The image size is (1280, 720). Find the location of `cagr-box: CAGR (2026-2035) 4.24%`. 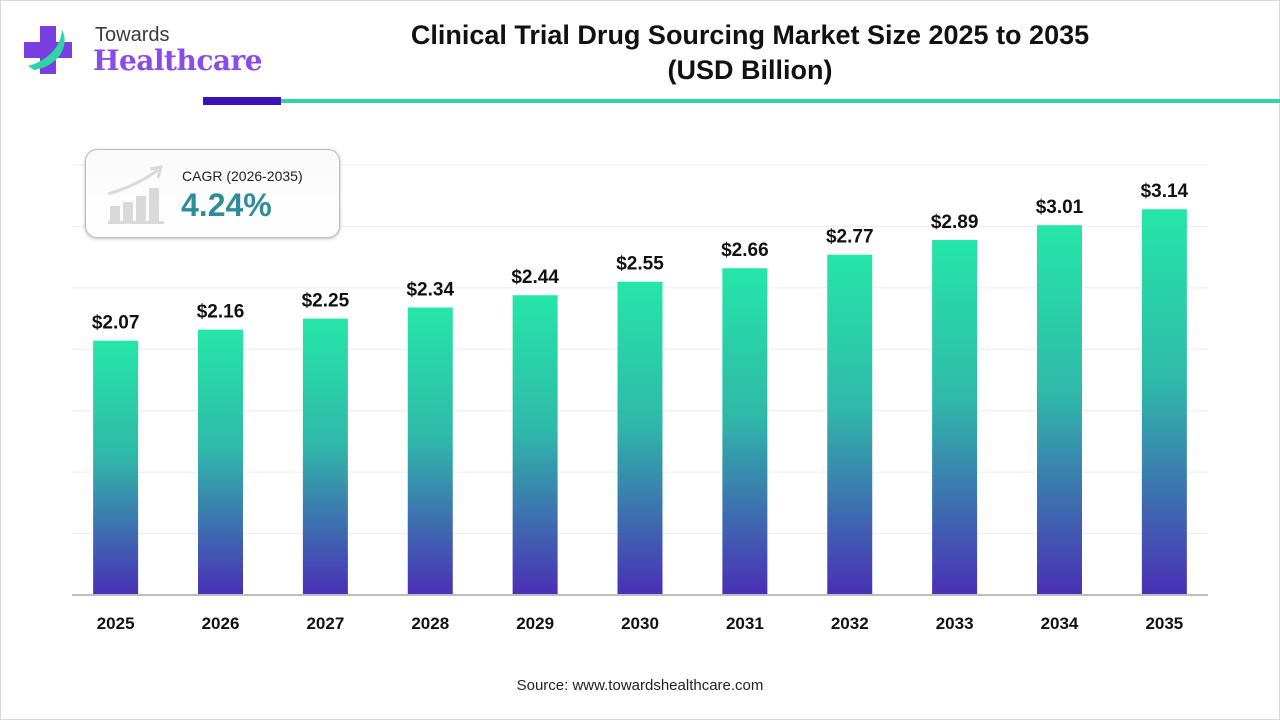

cagr-box: CAGR (2026-2035) 4.24% is located at coordinates (212, 193).